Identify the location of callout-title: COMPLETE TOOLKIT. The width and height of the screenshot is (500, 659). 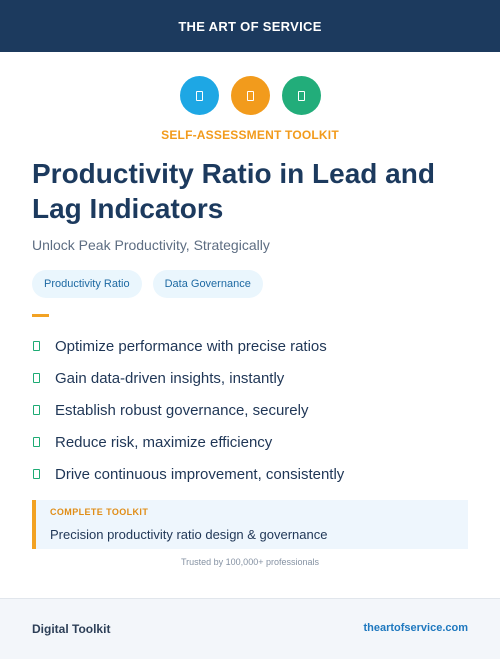
(99, 512).